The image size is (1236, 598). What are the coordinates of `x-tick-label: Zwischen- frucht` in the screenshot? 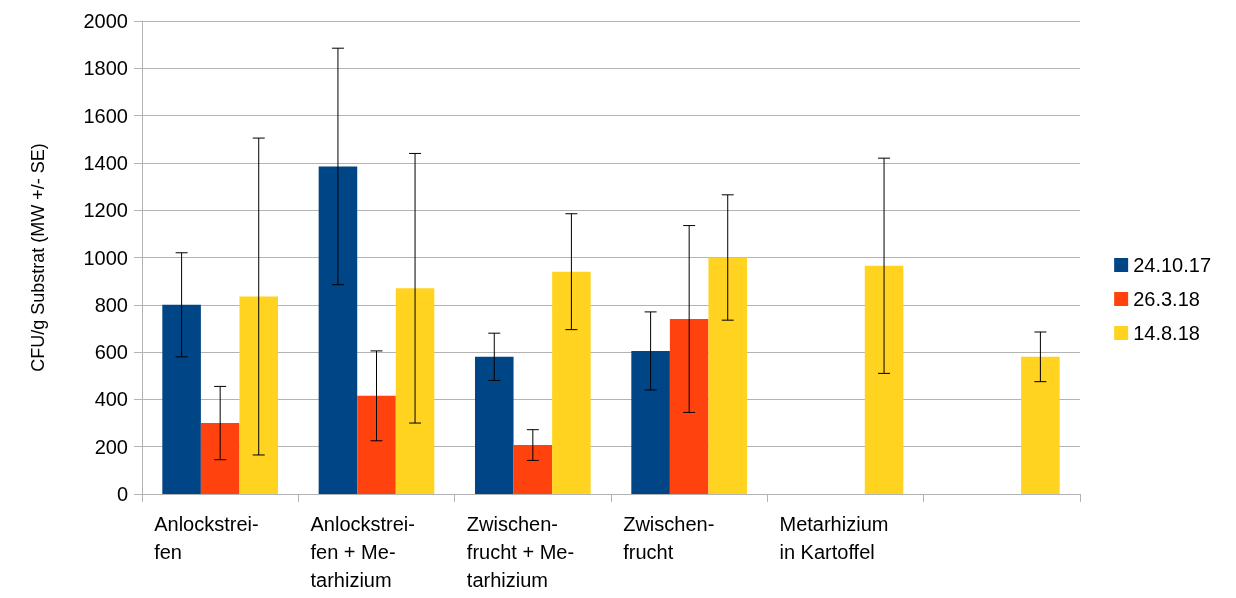 It's located at (669, 538).